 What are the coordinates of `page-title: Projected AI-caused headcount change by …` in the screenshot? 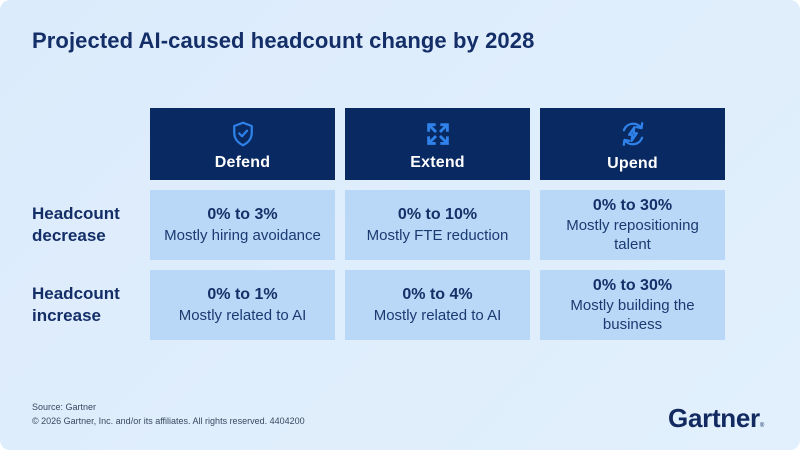 It's located at (283, 40).